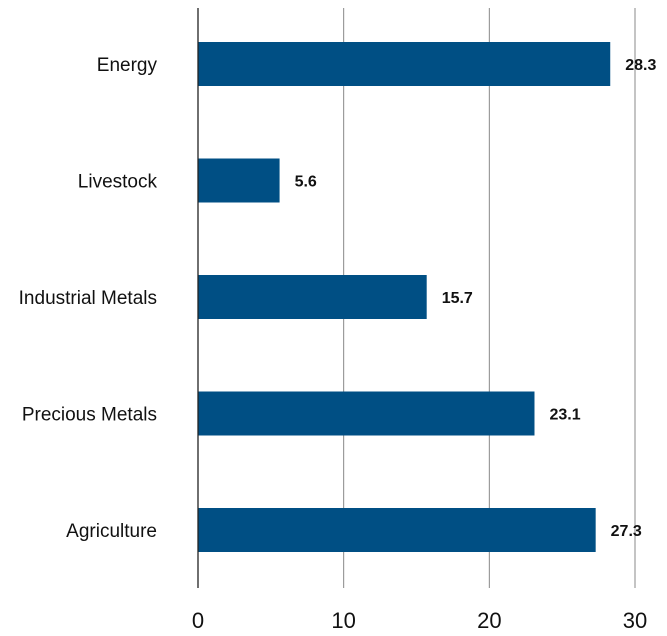 This screenshot has width=667, height=636. Describe the element at coordinates (457, 298) in the screenshot. I see `value-label-industrial-metals: 15.7` at that location.